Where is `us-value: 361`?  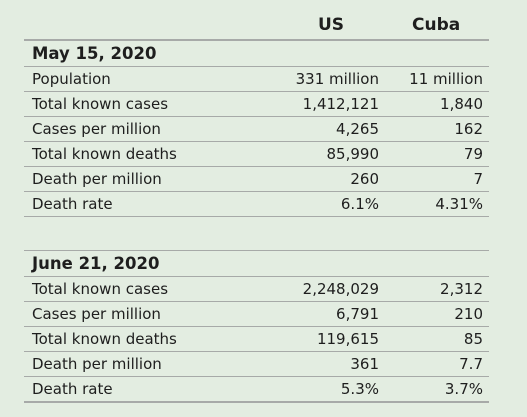 us-value: 361 is located at coordinates (364, 364).